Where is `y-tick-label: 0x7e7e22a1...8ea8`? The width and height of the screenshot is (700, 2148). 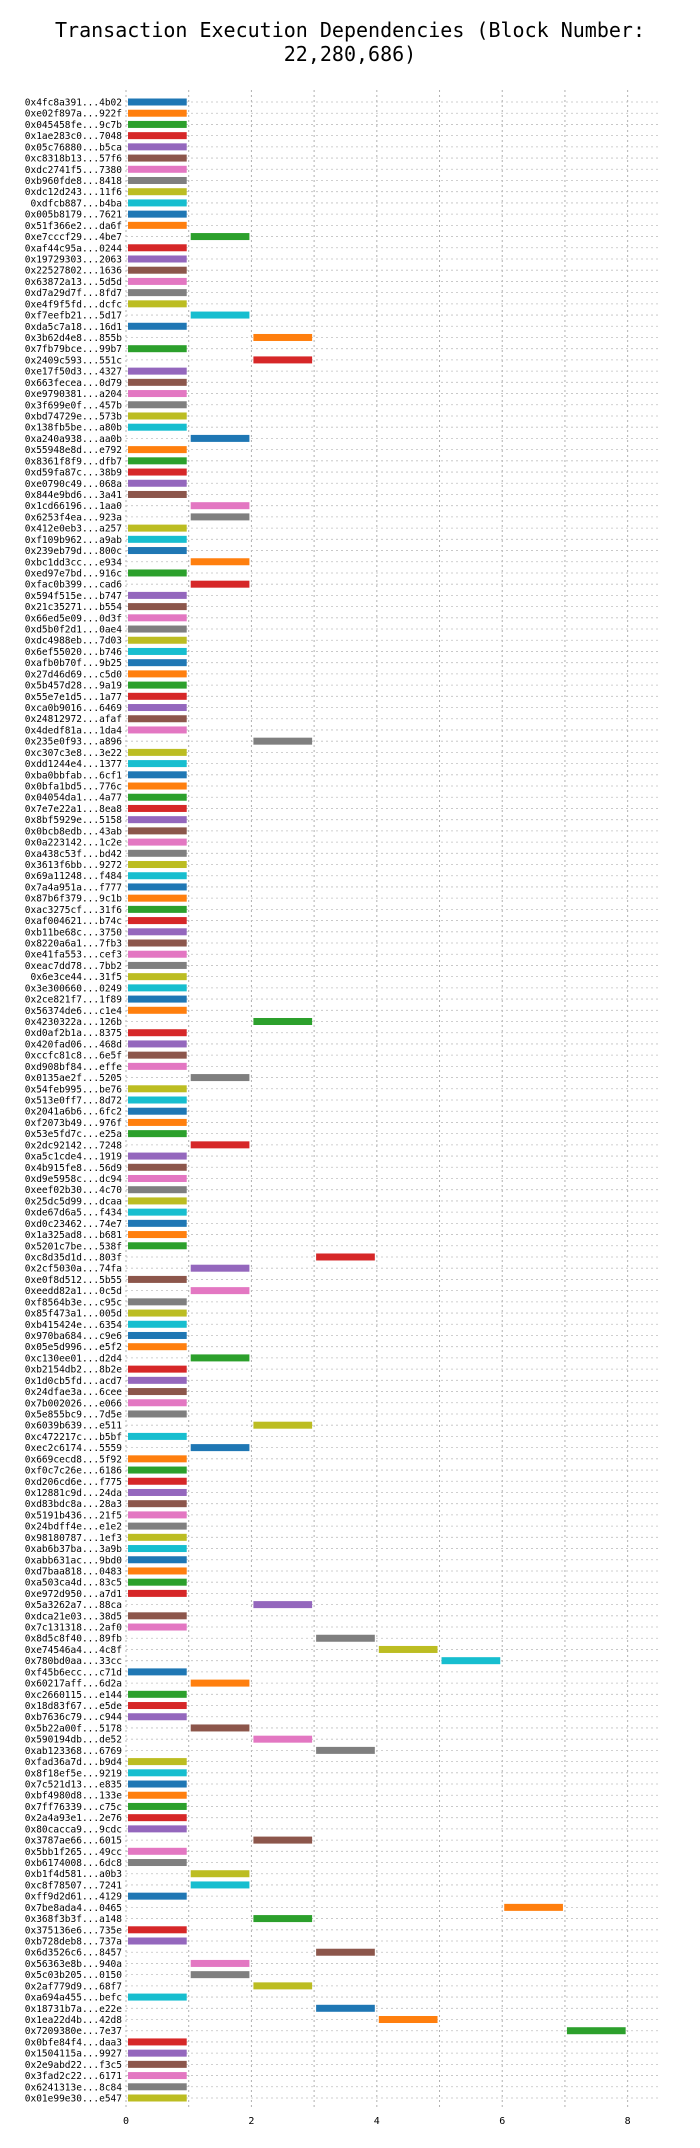
y-tick-label: 0x7e7e22a1...8ea8 is located at coordinates (74, 809).